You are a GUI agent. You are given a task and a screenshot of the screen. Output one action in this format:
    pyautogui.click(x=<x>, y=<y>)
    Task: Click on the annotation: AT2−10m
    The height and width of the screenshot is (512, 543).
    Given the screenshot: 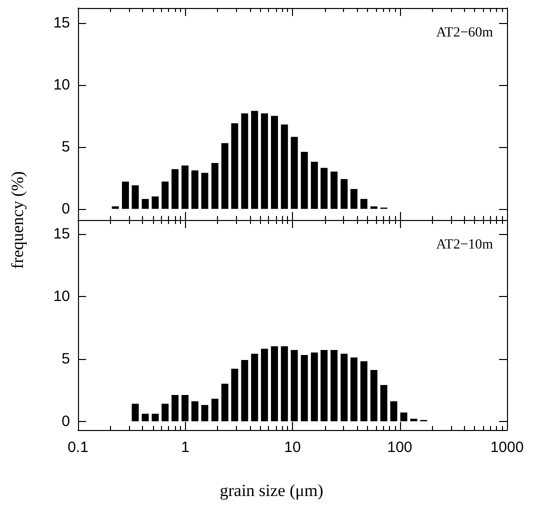 What is the action you would take?
    pyautogui.click(x=465, y=245)
    